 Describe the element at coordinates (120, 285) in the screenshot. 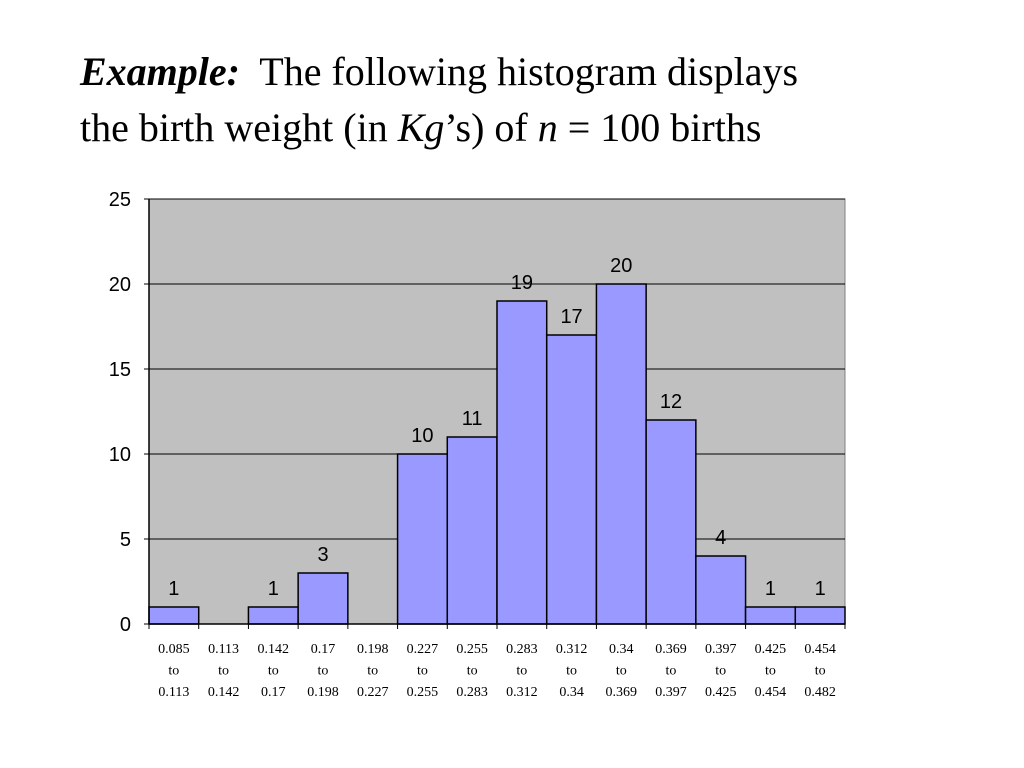

I see `y-tick-label: 20` at that location.